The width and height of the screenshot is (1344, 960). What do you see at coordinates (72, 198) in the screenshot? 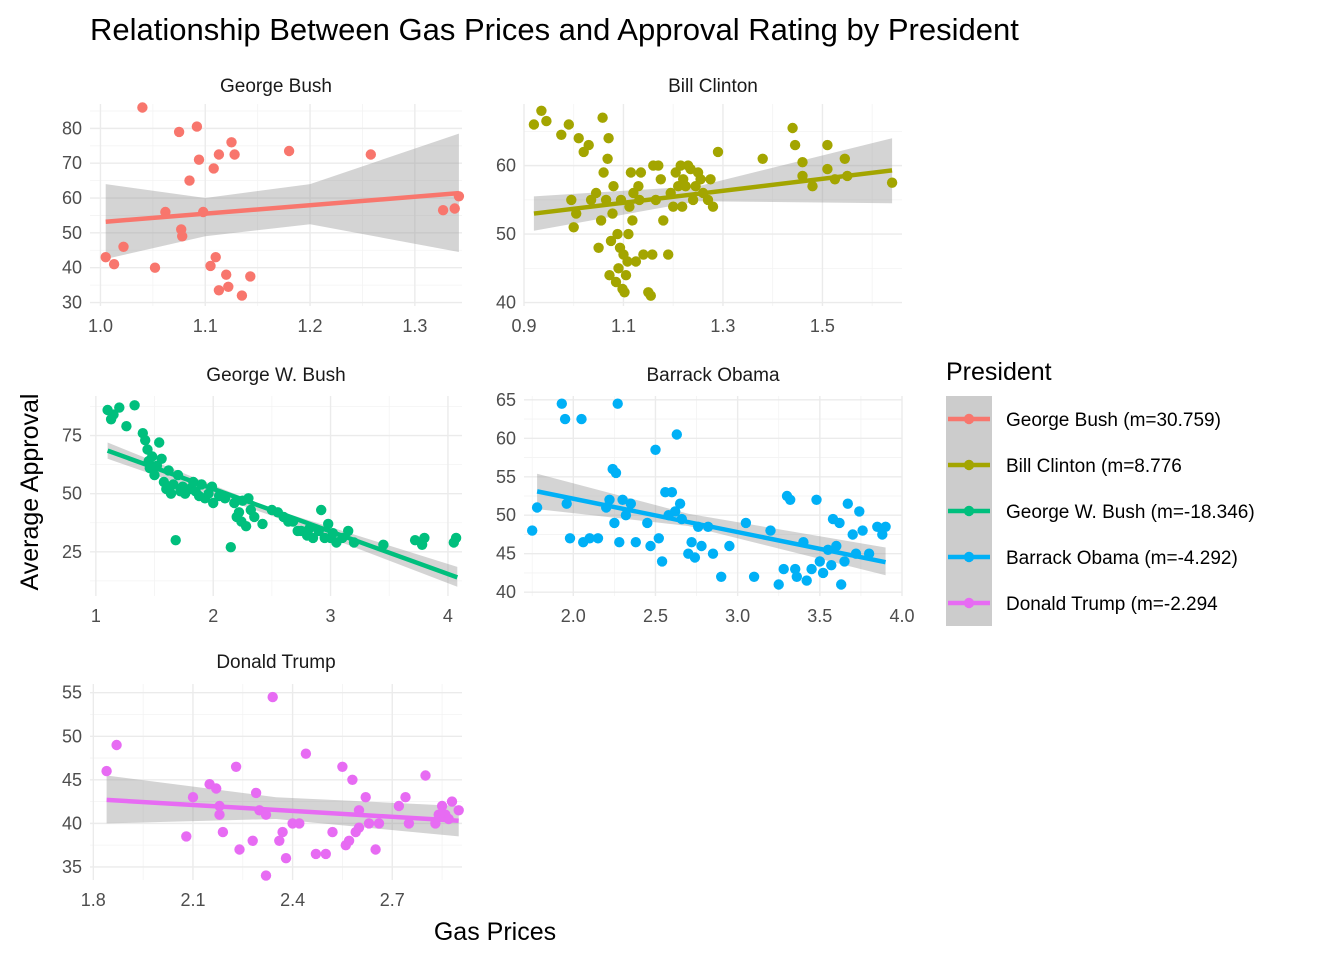
I see `y-tick-label: 60` at bounding box center [72, 198].